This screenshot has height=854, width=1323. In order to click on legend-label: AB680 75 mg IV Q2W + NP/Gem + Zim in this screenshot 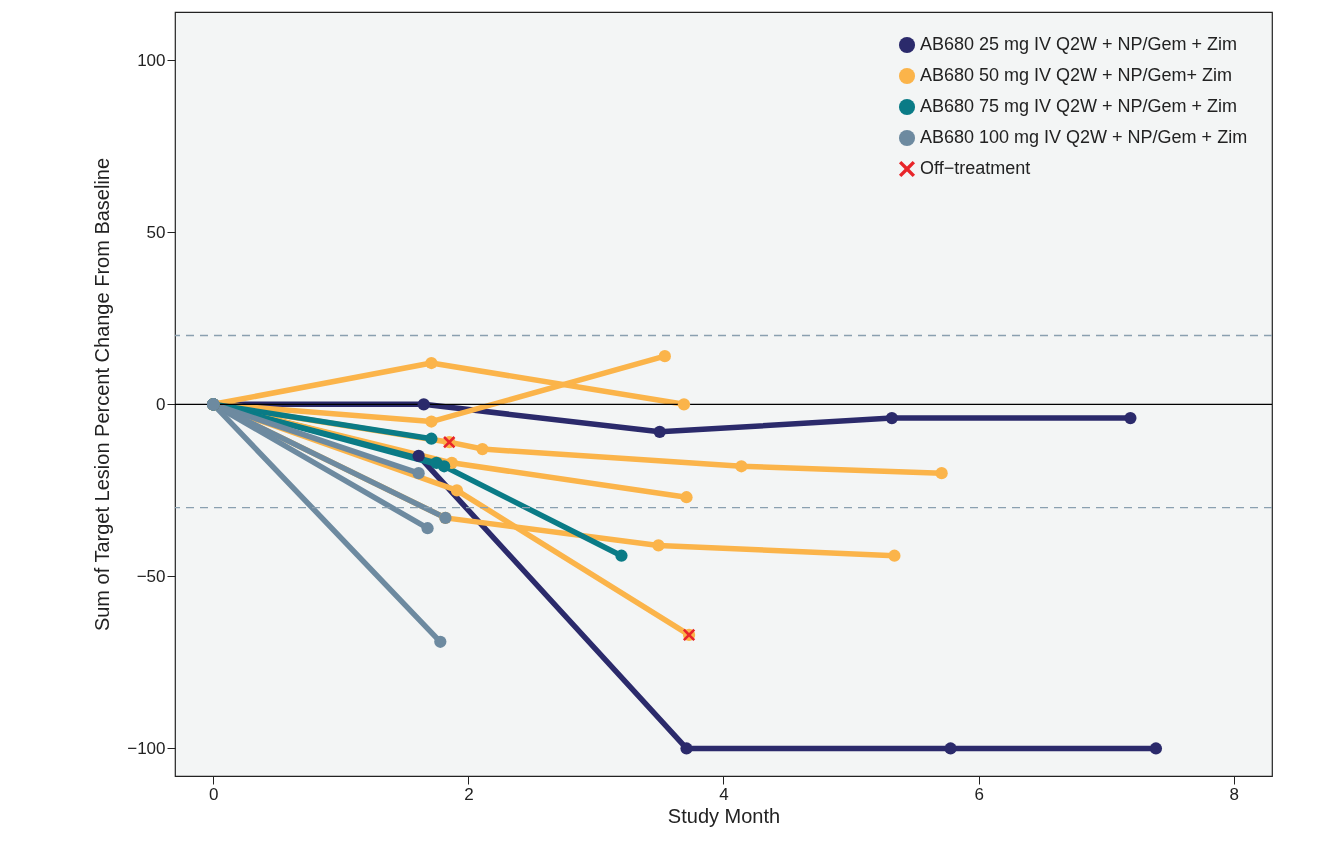, I will do `click(1079, 106)`.